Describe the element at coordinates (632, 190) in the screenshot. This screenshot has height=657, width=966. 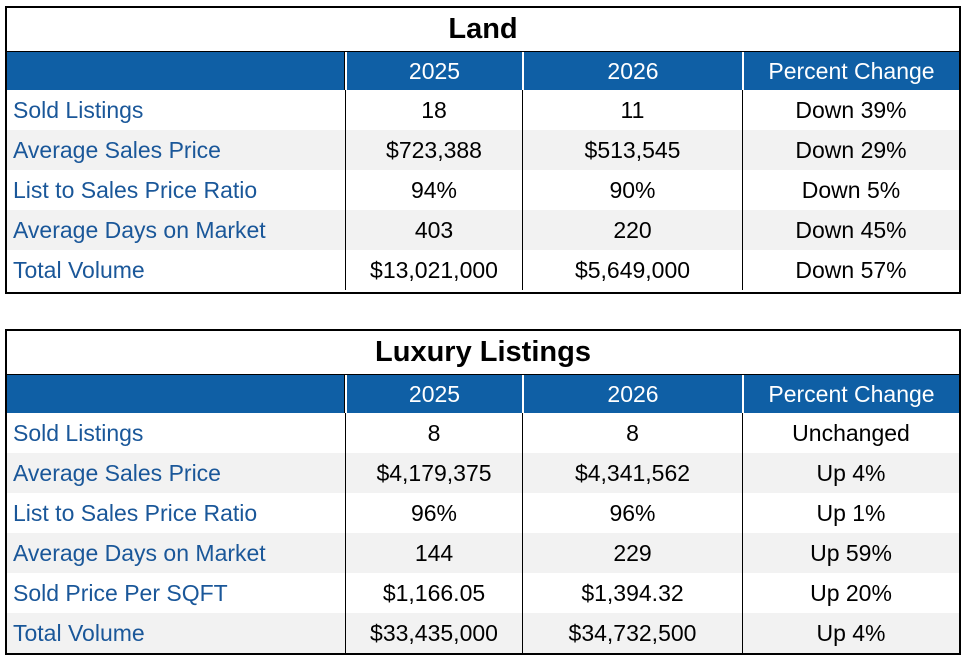
I see `value-2026: 90%` at that location.